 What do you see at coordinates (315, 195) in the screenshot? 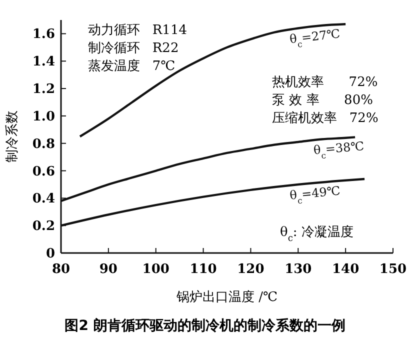
I see `text: θ$_{c}$=49℃` at bounding box center [315, 195].